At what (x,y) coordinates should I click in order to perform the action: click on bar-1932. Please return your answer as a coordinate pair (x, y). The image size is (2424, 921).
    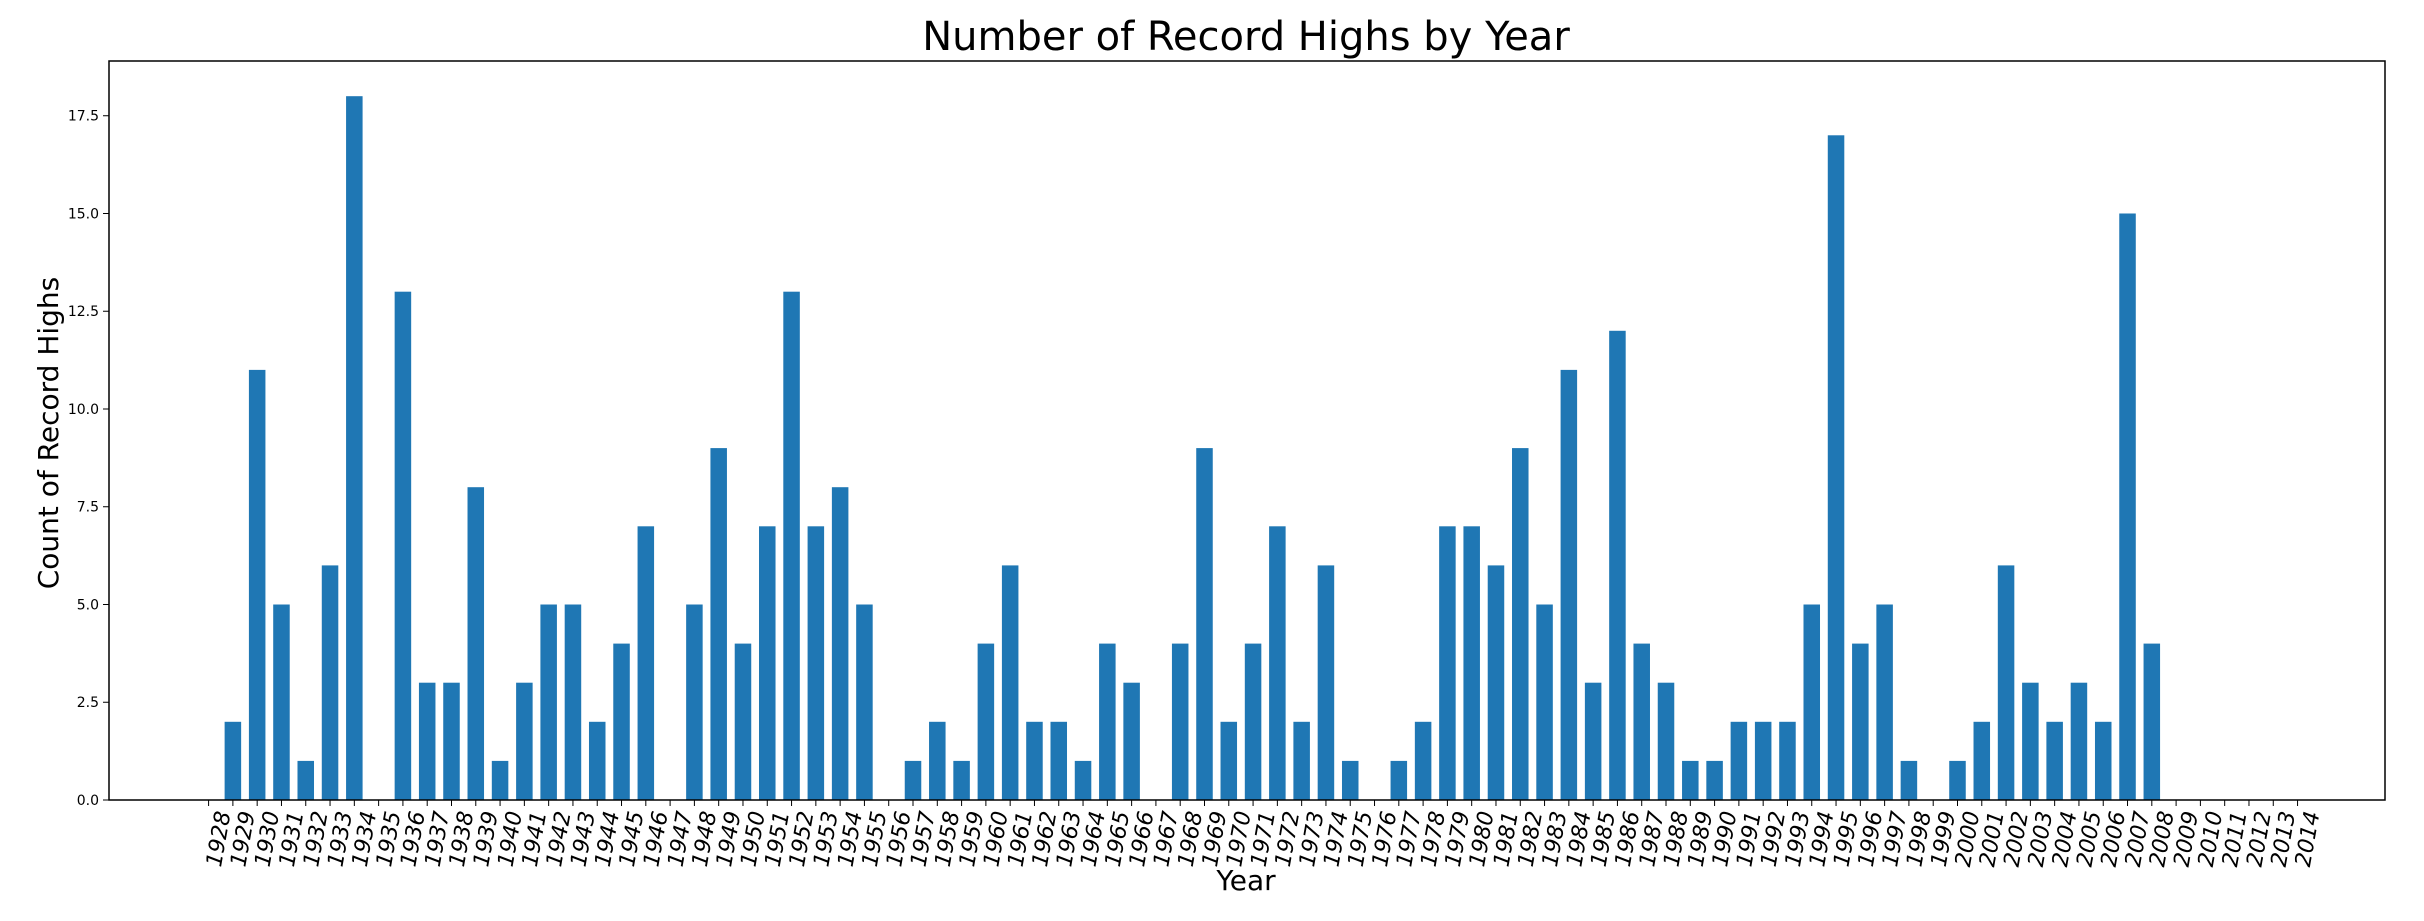
    Looking at the image, I should click on (306, 780).